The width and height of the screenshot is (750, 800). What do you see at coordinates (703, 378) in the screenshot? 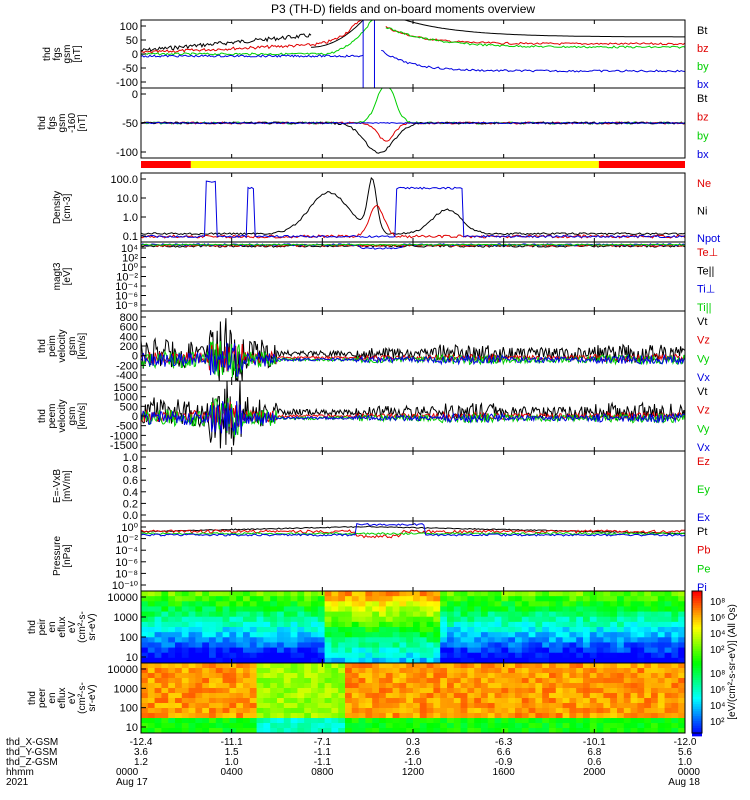
I see `legend-entry: Vx` at bounding box center [703, 378].